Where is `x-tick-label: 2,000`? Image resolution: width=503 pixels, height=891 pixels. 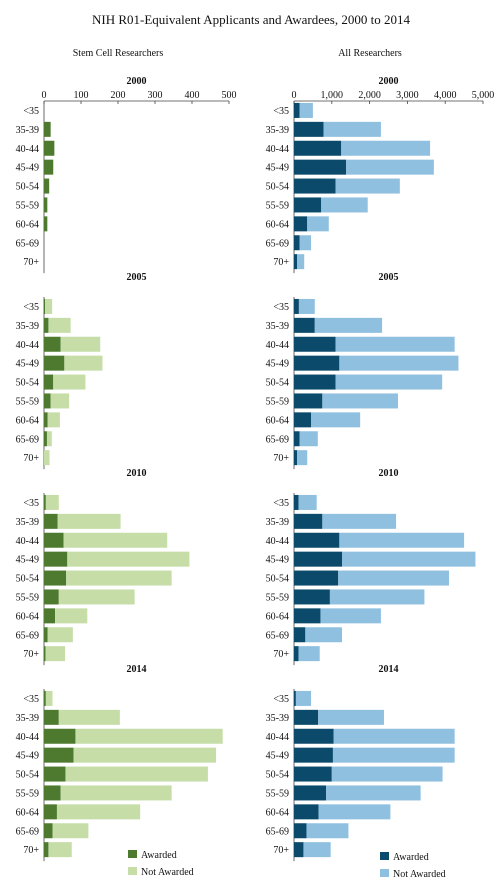 x-tick-label: 2,000 is located at coordinates (369, 95).